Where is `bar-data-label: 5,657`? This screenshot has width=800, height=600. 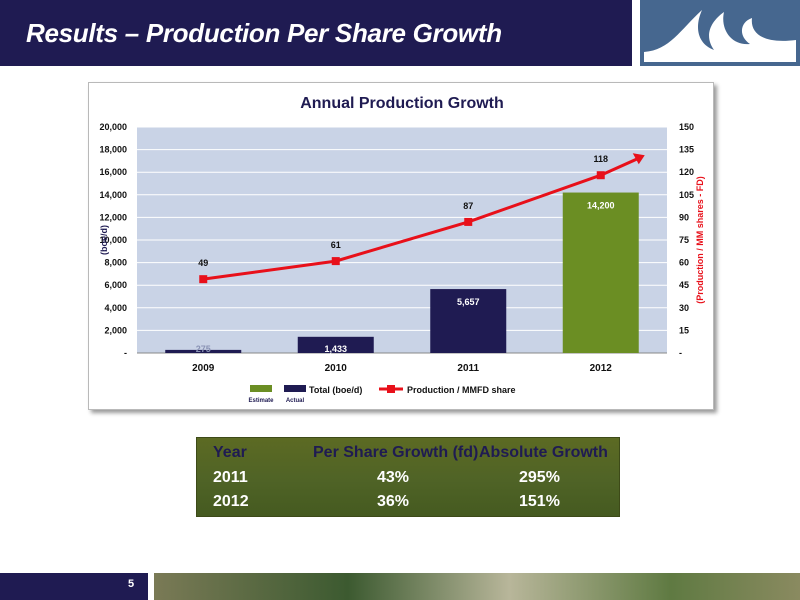
bar-data-label: 5,657 is located at coordinates (468, 302).